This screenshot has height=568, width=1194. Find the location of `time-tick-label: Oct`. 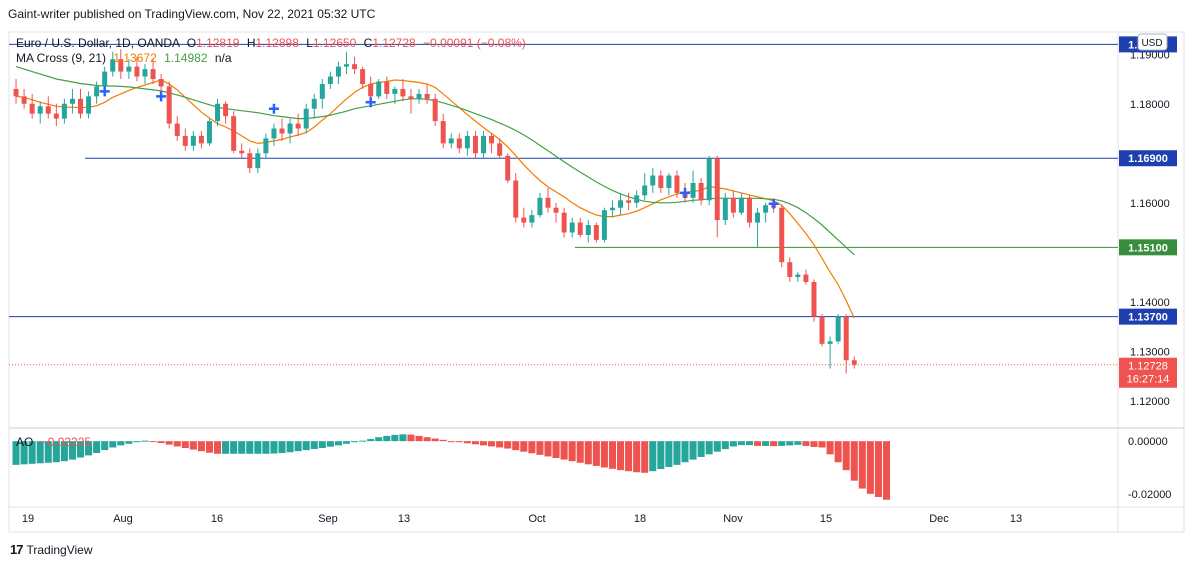

time-tick-label: Oct is located at coordinates (536, 519).